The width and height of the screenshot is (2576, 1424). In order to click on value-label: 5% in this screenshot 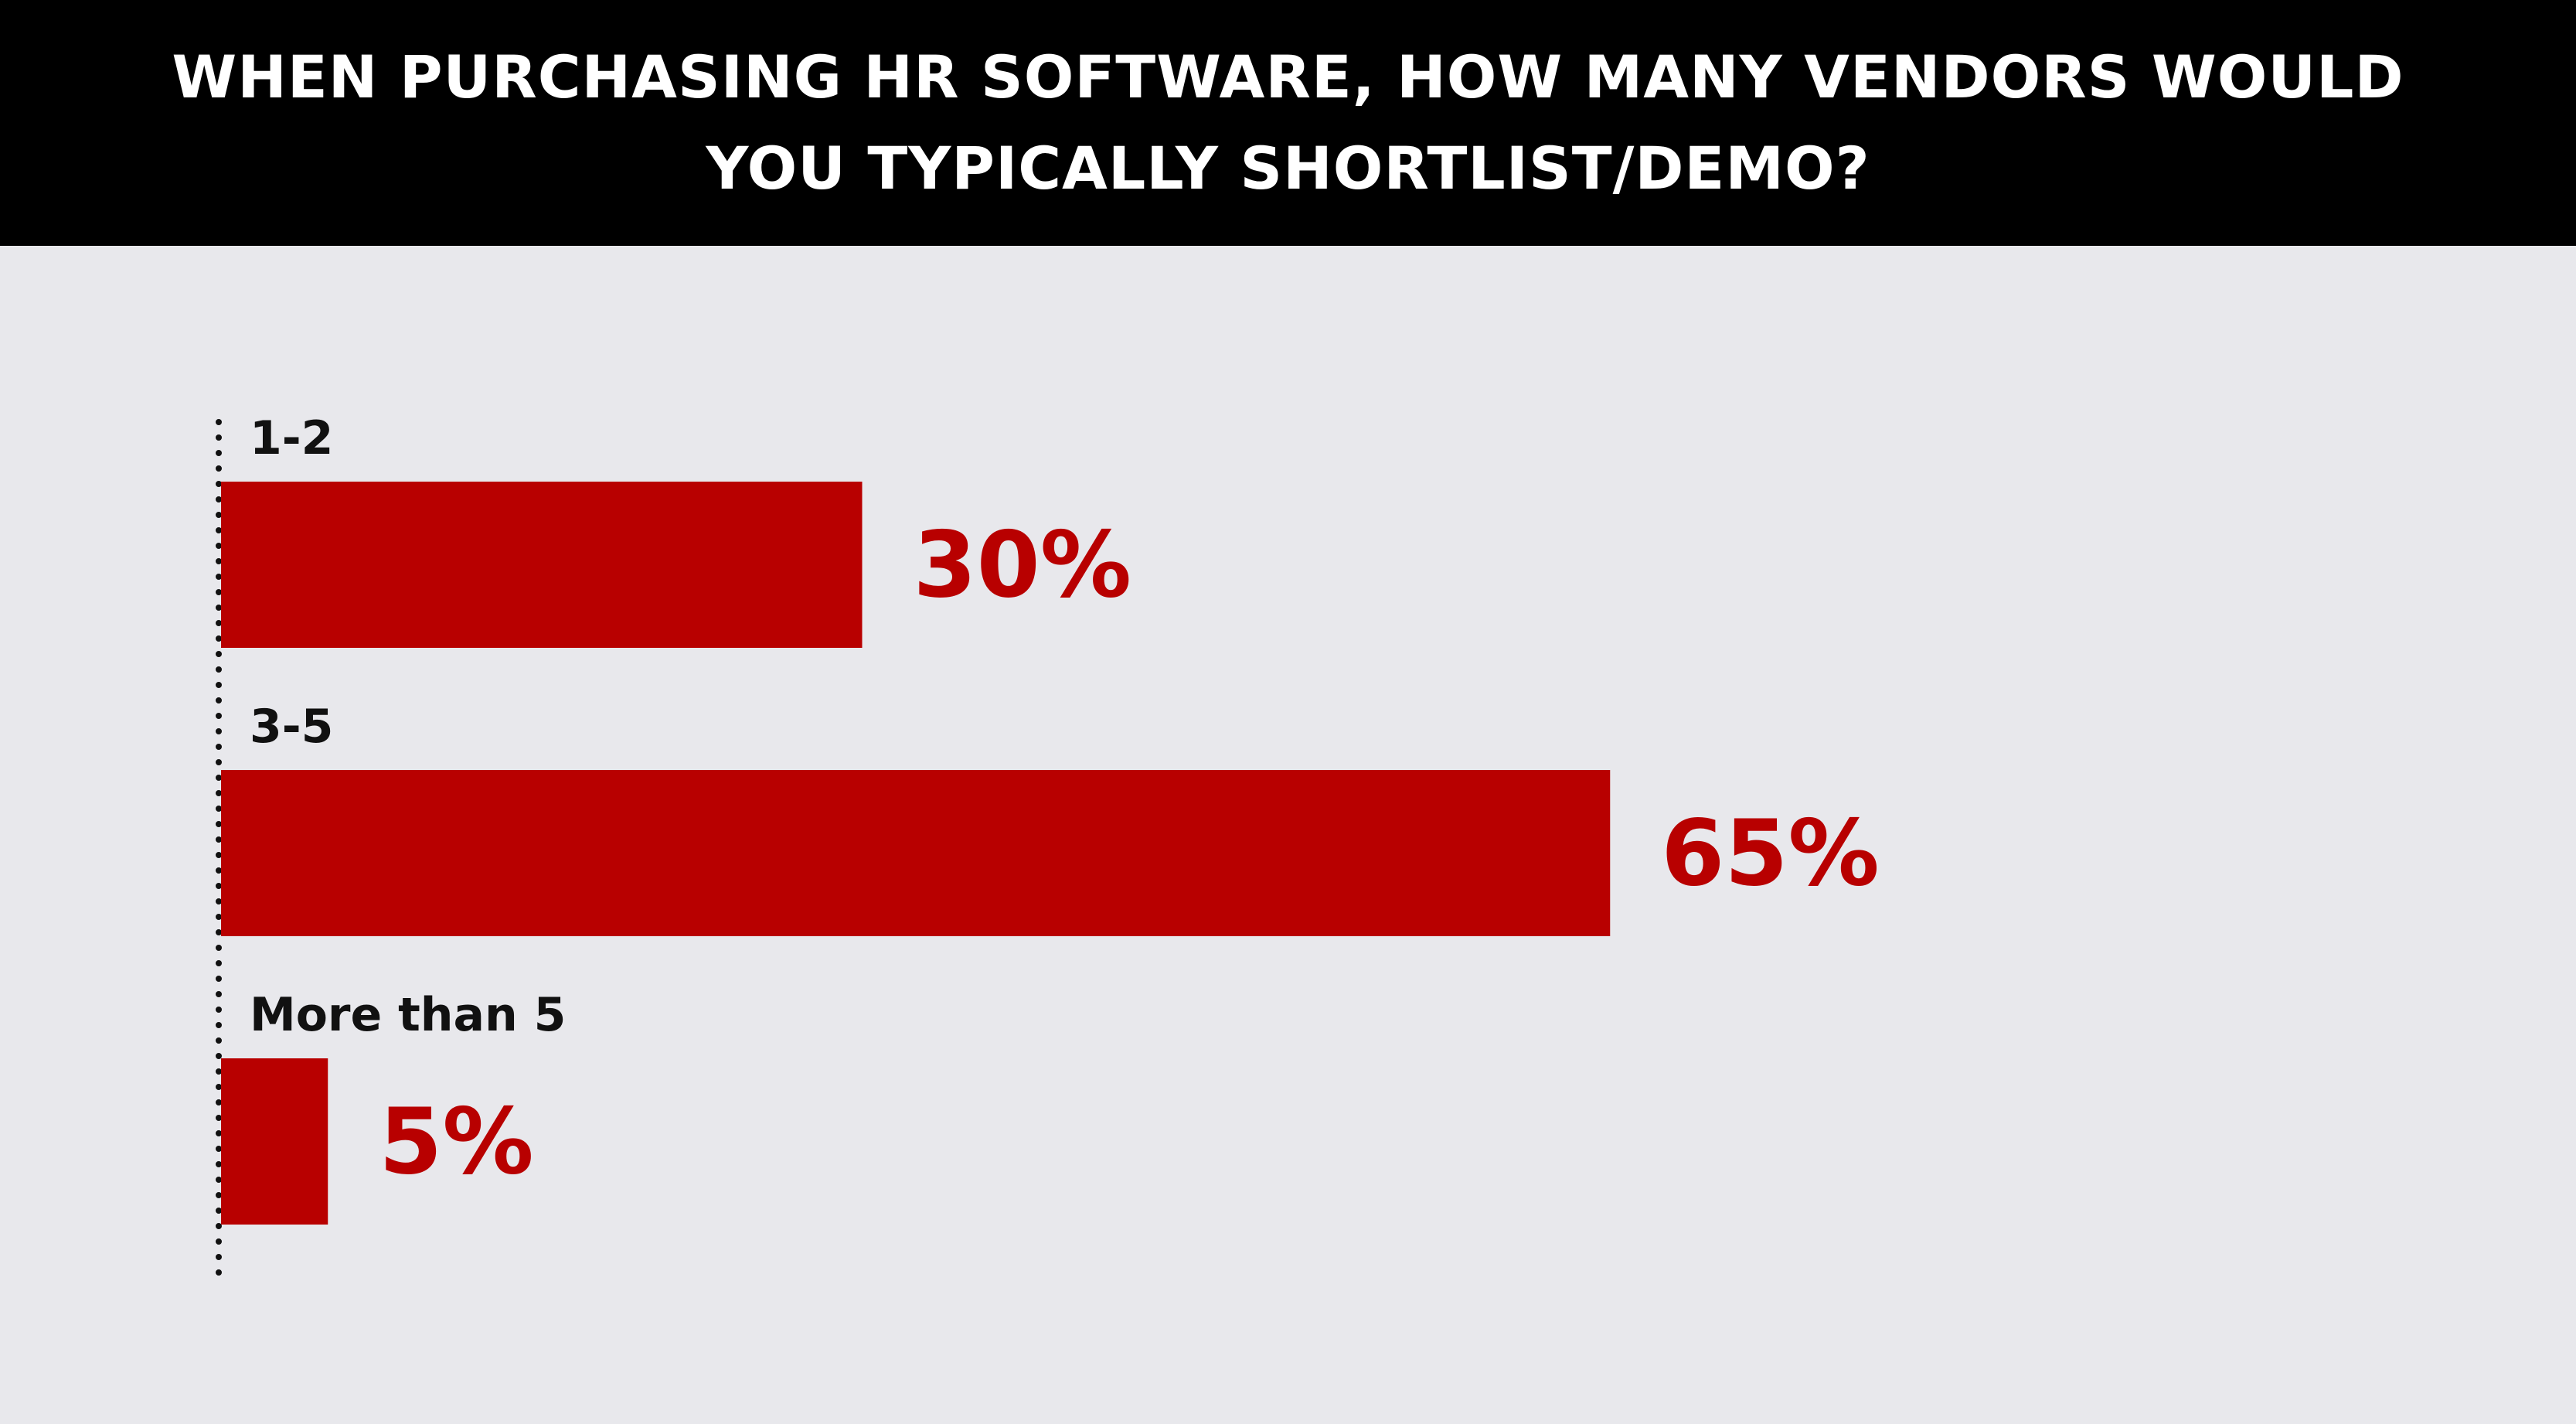, I will do `click(456, 1141)`.